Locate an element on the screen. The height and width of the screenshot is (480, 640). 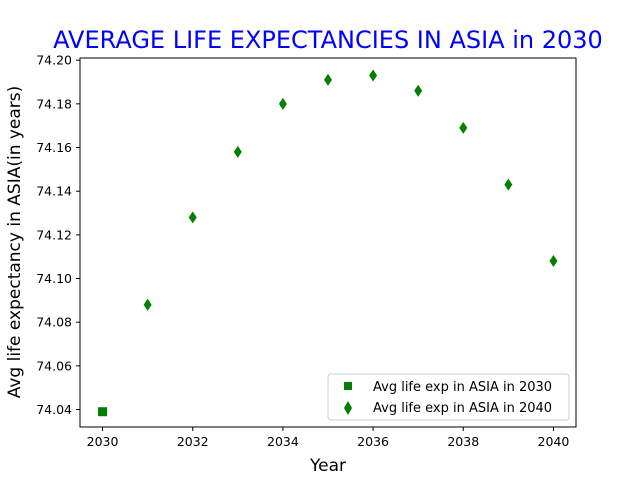
y-tick-label: 74.20 is located at coordinates (54, 60).